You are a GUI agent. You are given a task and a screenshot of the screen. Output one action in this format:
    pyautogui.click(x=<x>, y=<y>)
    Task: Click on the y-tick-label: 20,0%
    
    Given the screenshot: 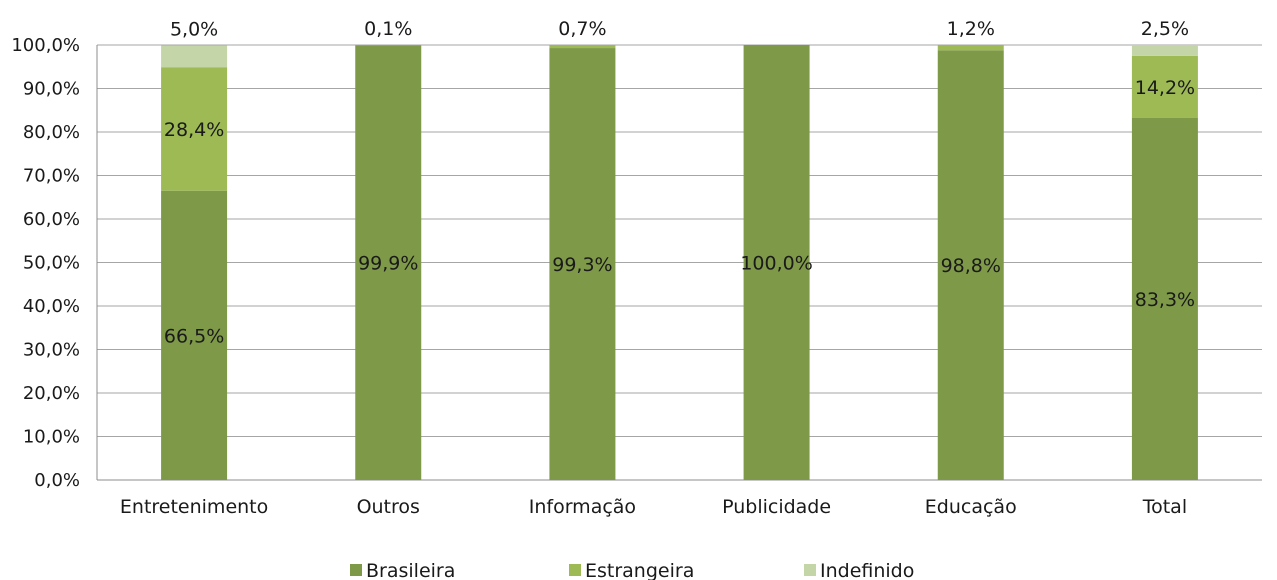 What is the action you would take?
    pyautogui.click(x=51, y=393)
    